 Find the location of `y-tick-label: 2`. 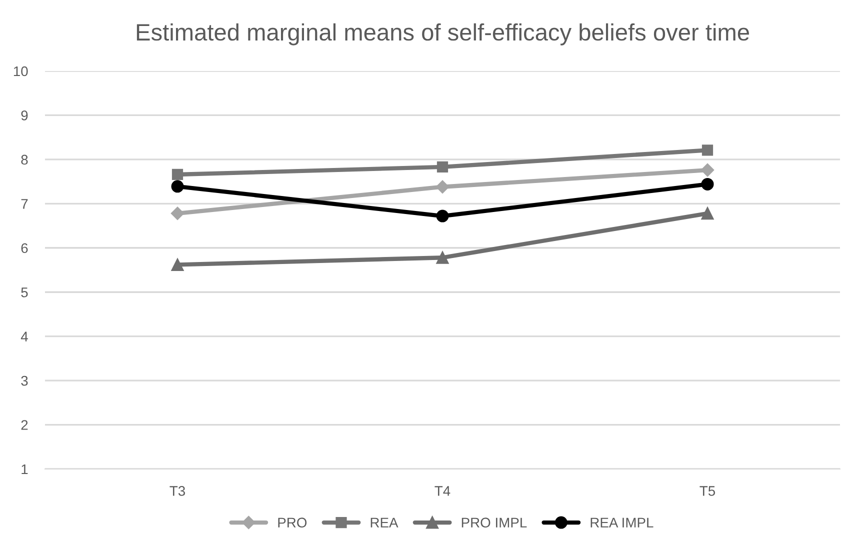

y-tick-label: 2 is located at coordinates (24, 425).